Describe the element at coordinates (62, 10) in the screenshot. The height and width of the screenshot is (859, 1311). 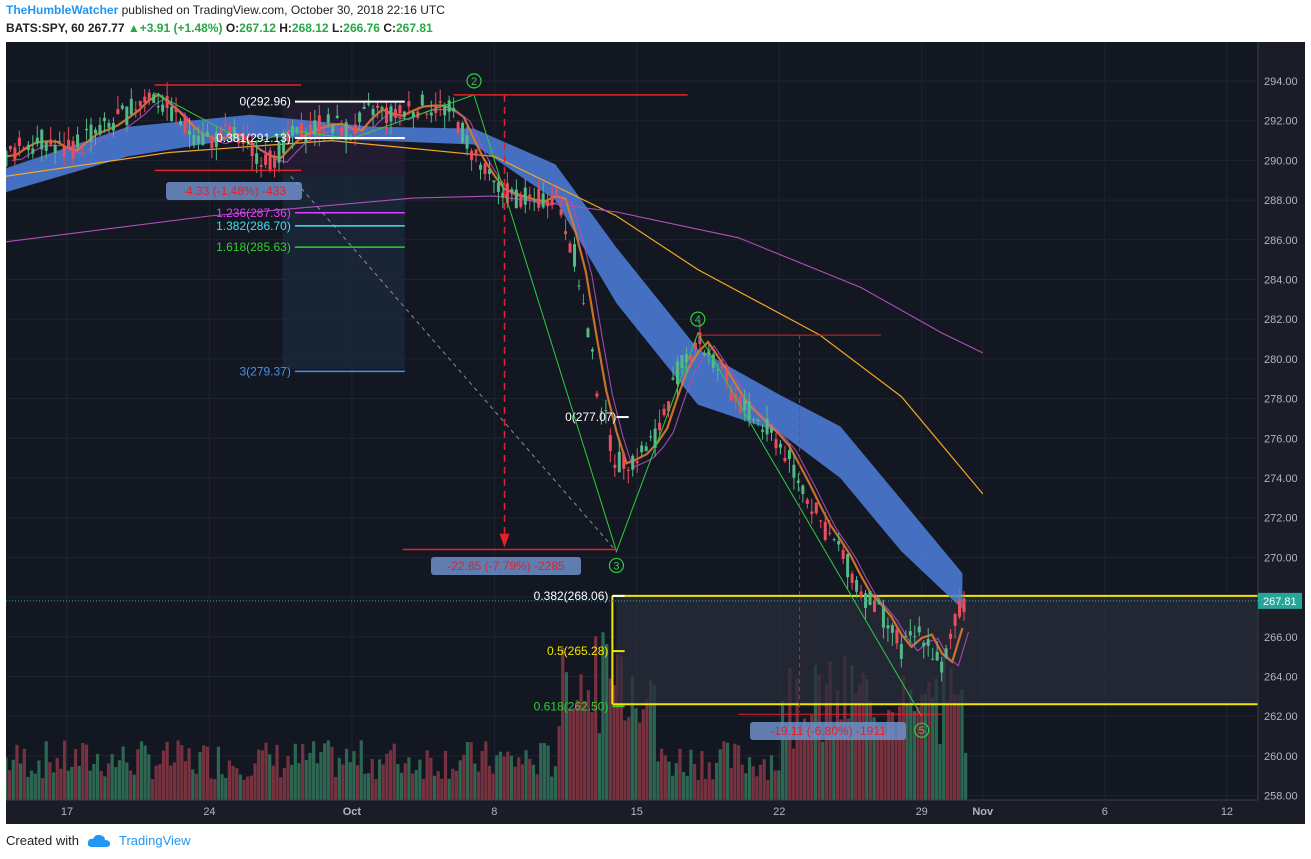
I see `author-link: TheHumbleWatcher` at that location.